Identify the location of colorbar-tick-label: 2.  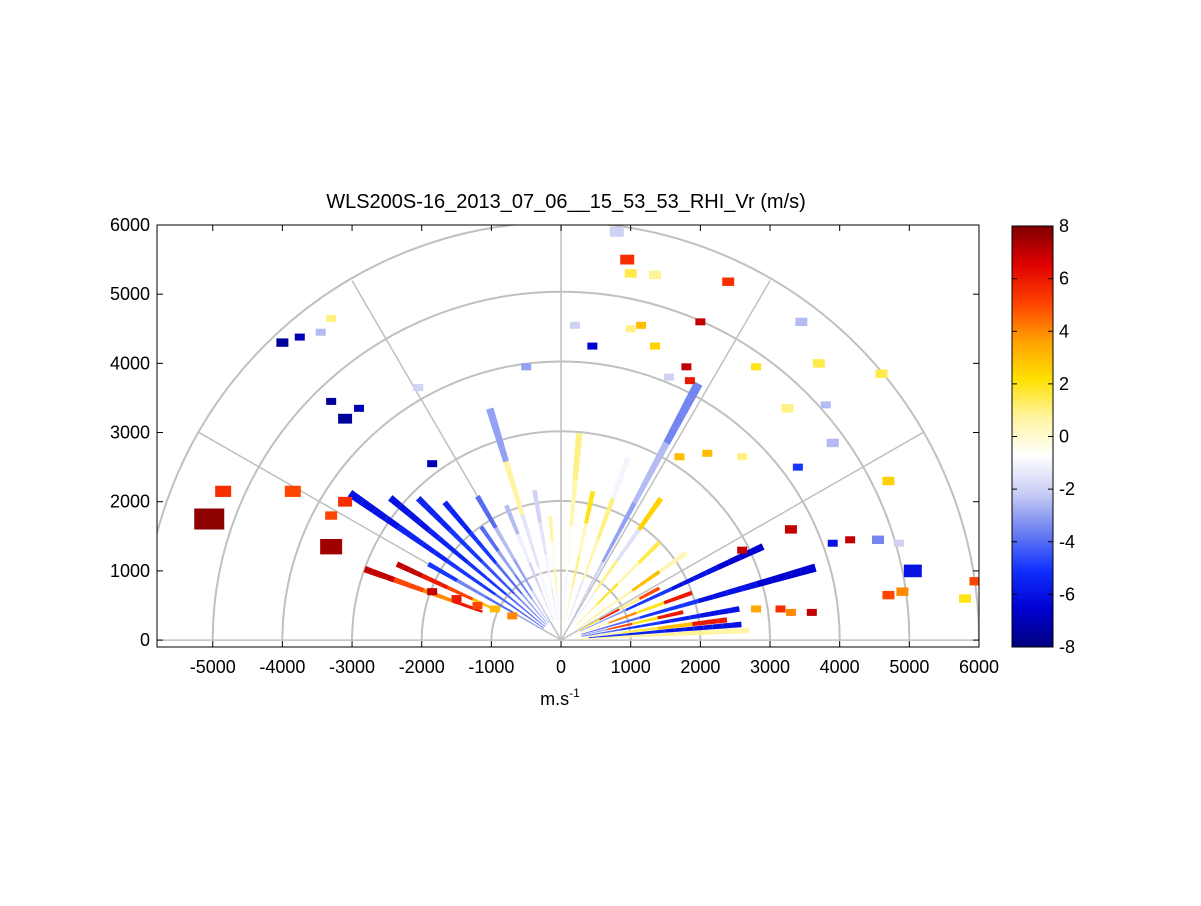
(1064, 384).